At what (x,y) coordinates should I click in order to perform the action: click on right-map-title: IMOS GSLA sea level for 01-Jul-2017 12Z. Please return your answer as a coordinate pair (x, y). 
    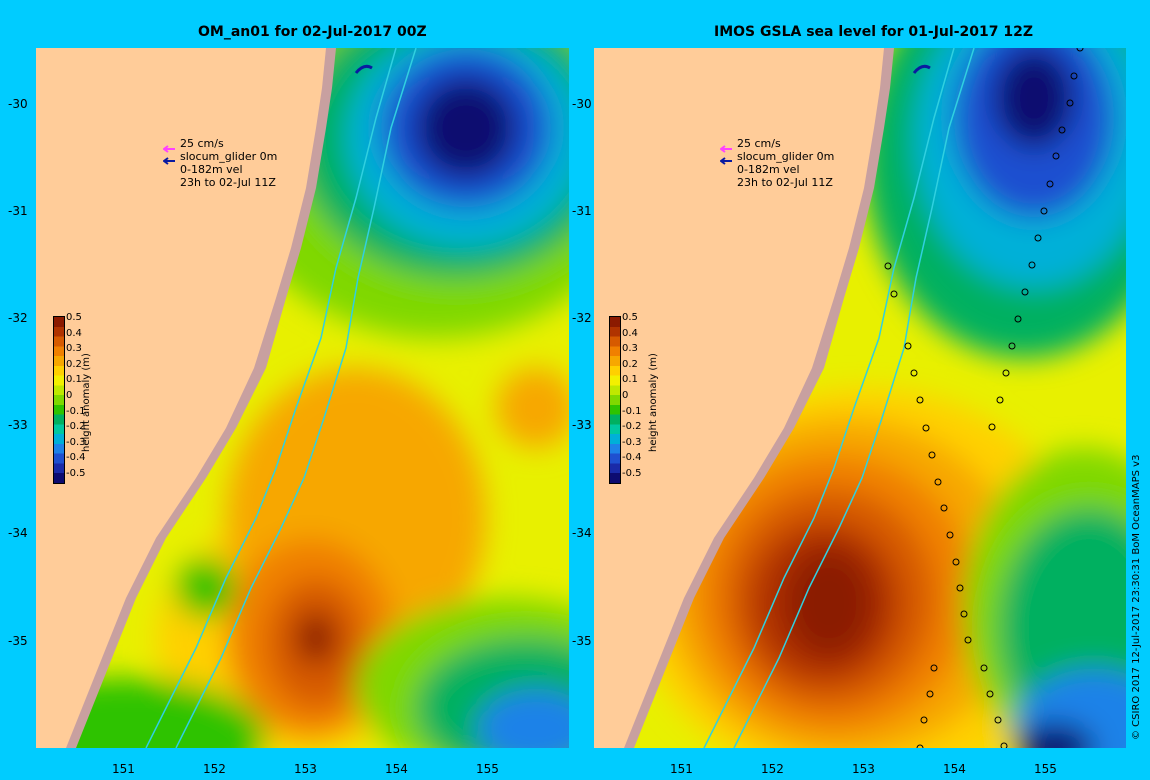
    Looking at the image, I should click on (873, 32).